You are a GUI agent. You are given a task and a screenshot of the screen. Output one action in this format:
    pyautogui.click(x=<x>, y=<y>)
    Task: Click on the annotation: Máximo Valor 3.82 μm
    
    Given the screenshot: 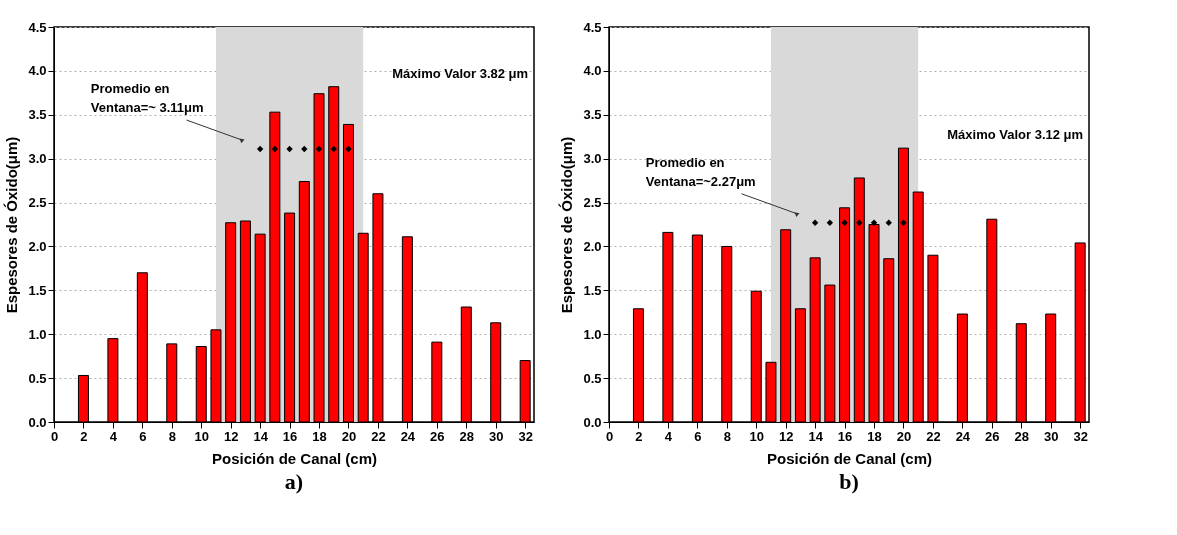 What is the action you would take?
    pyautogui.click(x=460, y=73)
    